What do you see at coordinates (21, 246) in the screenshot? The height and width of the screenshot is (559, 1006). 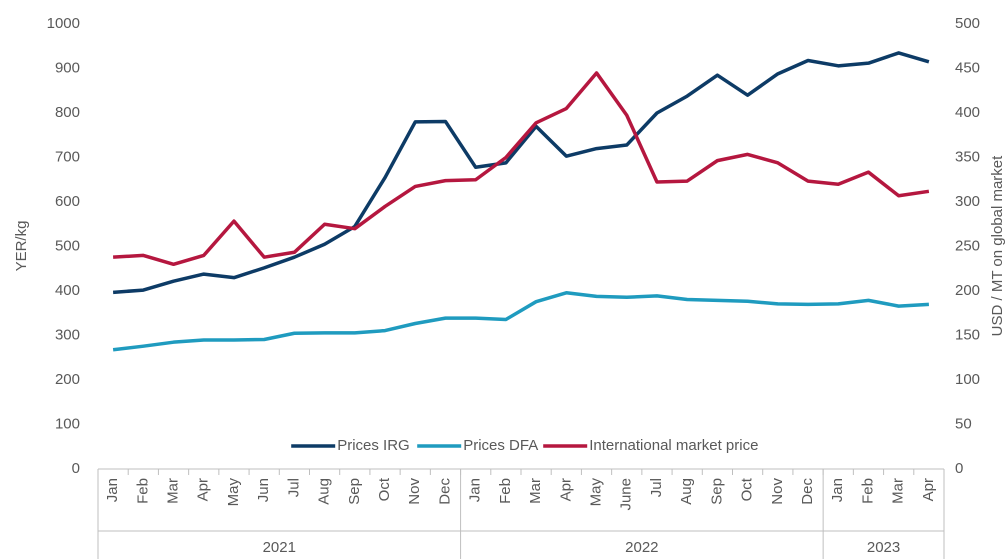 I see `y-axis-title: YER/kg` at bounding box center [21, 246].